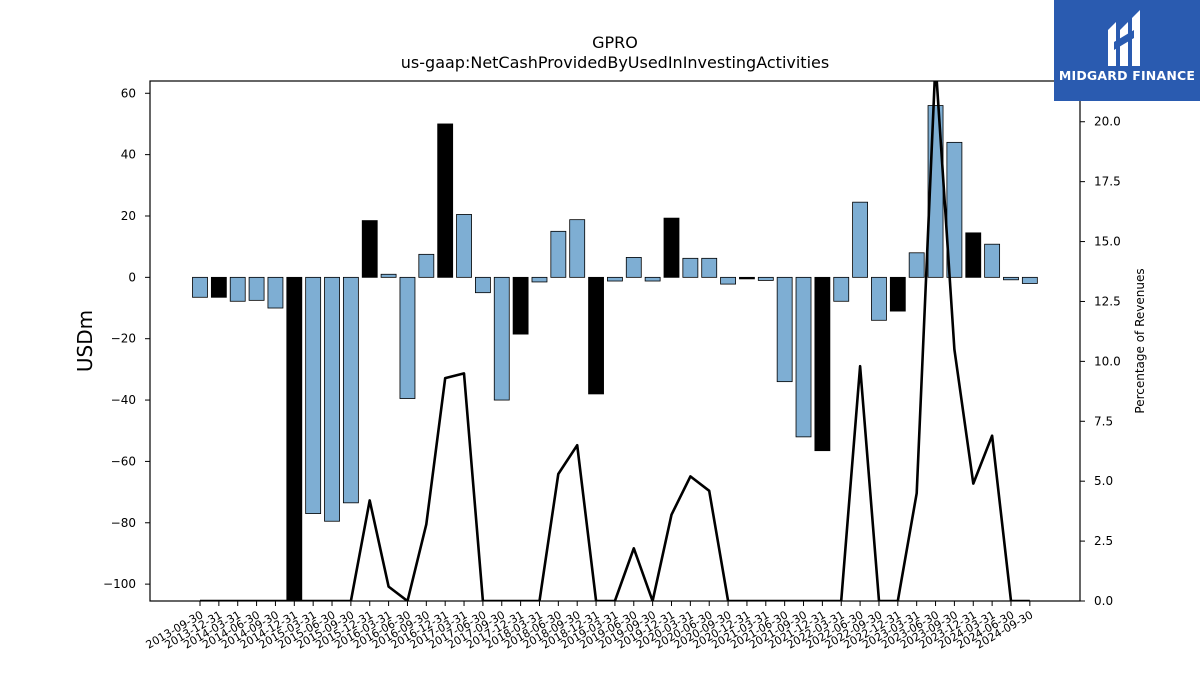 Image resolution: width=1200 pixels, height=675 pixels. Describe the element at coordinates (132, 277) in the screenshot. I see `y-tick-label: 0` at that location.